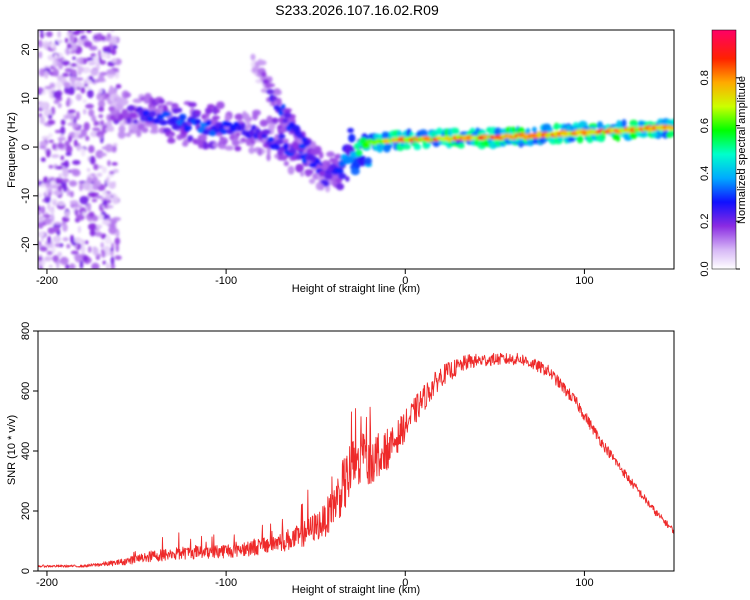 This screenshot has height=600, width=750. I want to click on spectrogram-y-axis-label: Frequency (Hz), so click(12, 150).